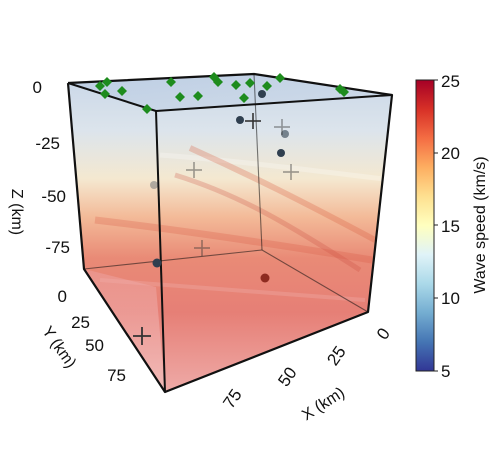  Describe the element at coordinates (450, 298) in the screenshot. I see `colorbar-tick-label: 10` at that location.